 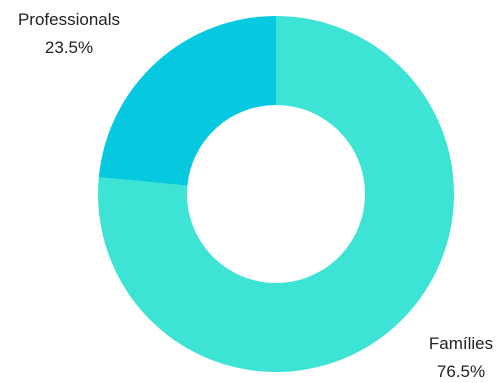 What do you see at coordinates (69, 47) in the screenshot?
I see `slice-value-professionals: 23.5%` at bounding box center [69, 47].